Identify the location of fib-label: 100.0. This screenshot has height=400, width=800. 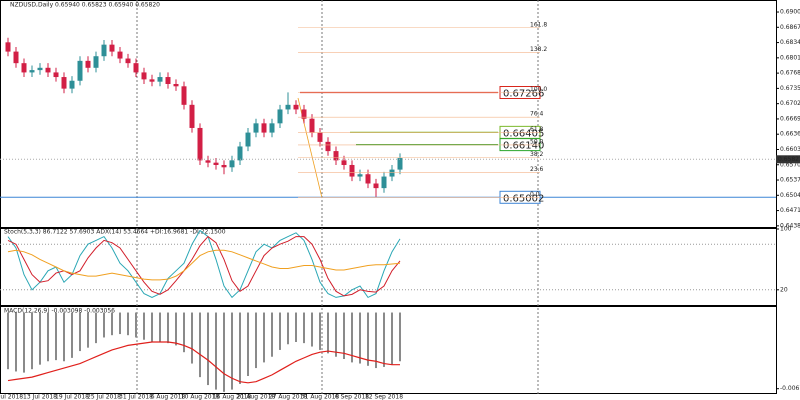
(538, 89).